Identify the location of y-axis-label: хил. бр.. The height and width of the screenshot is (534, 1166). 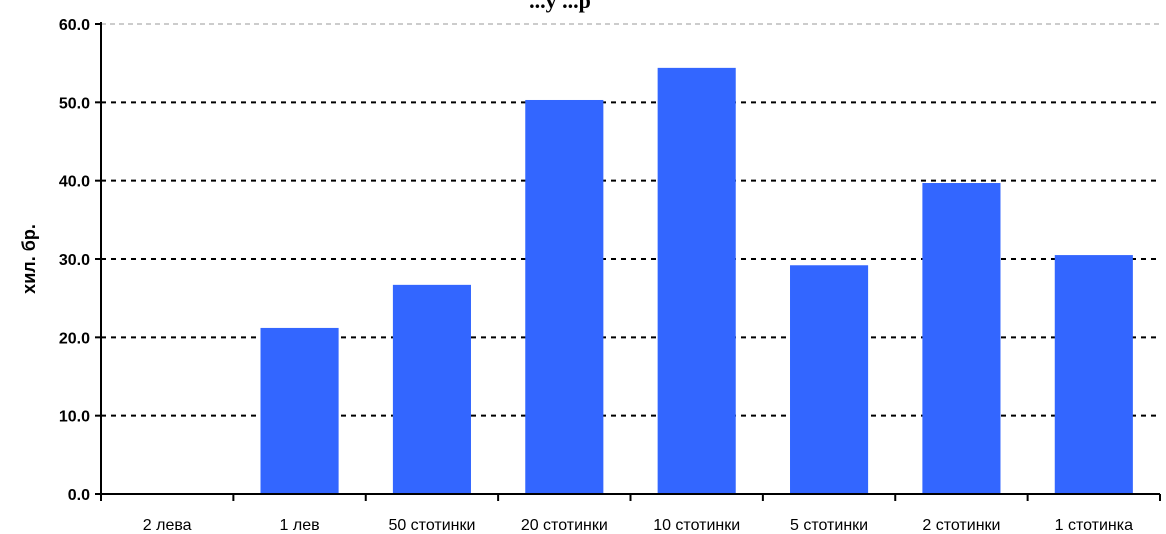
(29, 259).